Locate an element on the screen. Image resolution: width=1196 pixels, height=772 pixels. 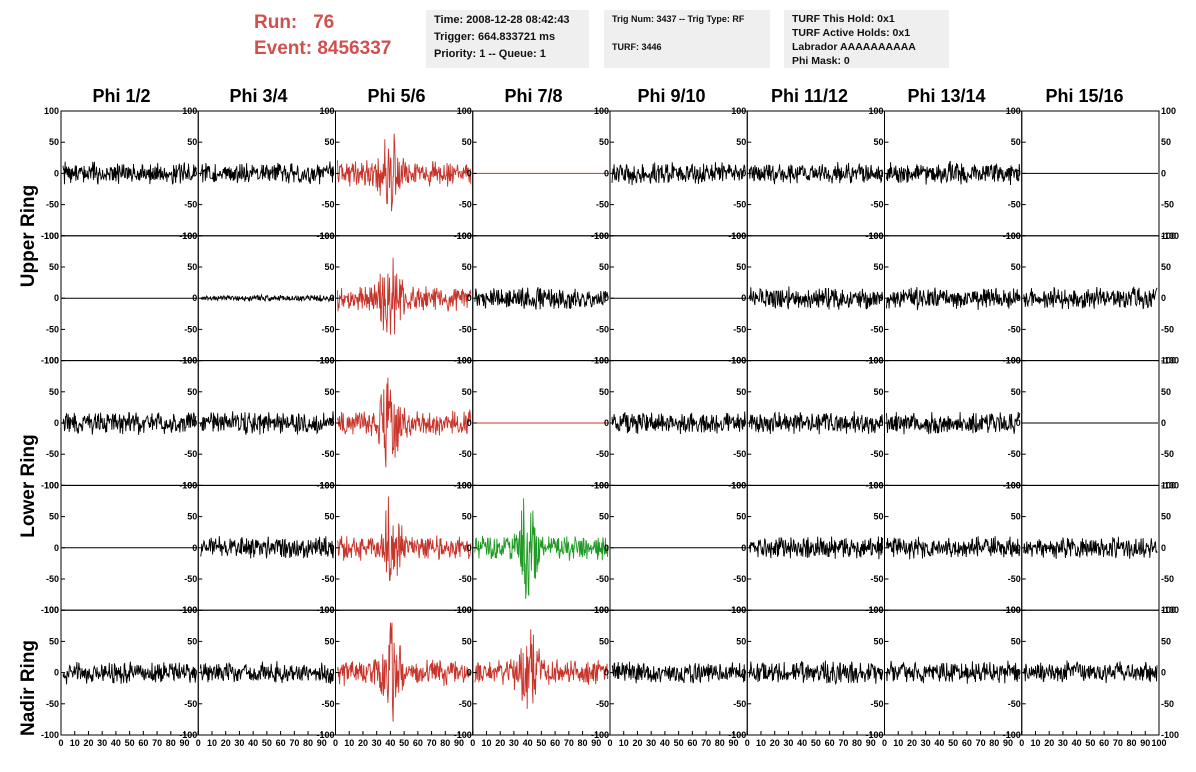
x-tick-label: 50 is located at coordinates (816, 743).